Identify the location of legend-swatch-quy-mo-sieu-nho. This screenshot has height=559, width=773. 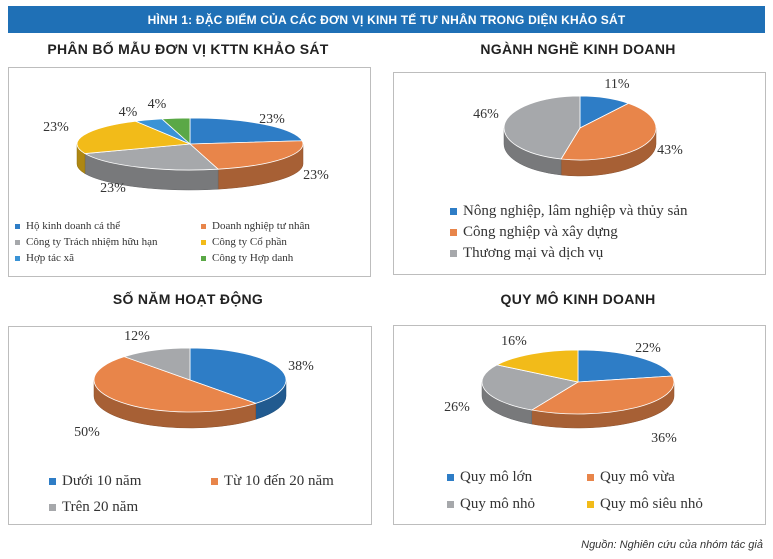
(590, 504).